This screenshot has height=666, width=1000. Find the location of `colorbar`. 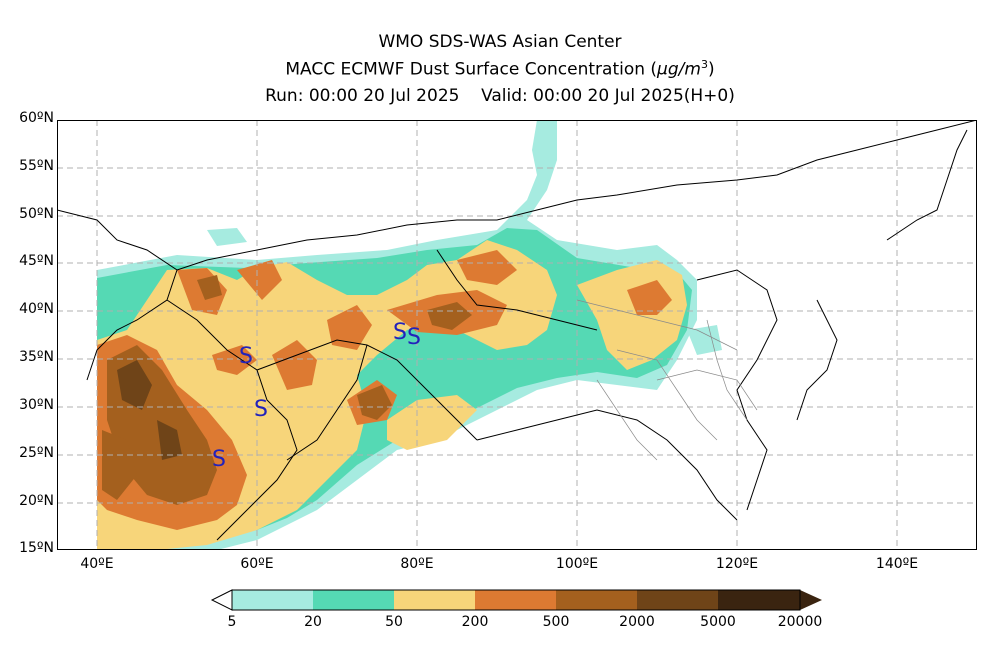

colorbar is located at coordinates (516, 600).